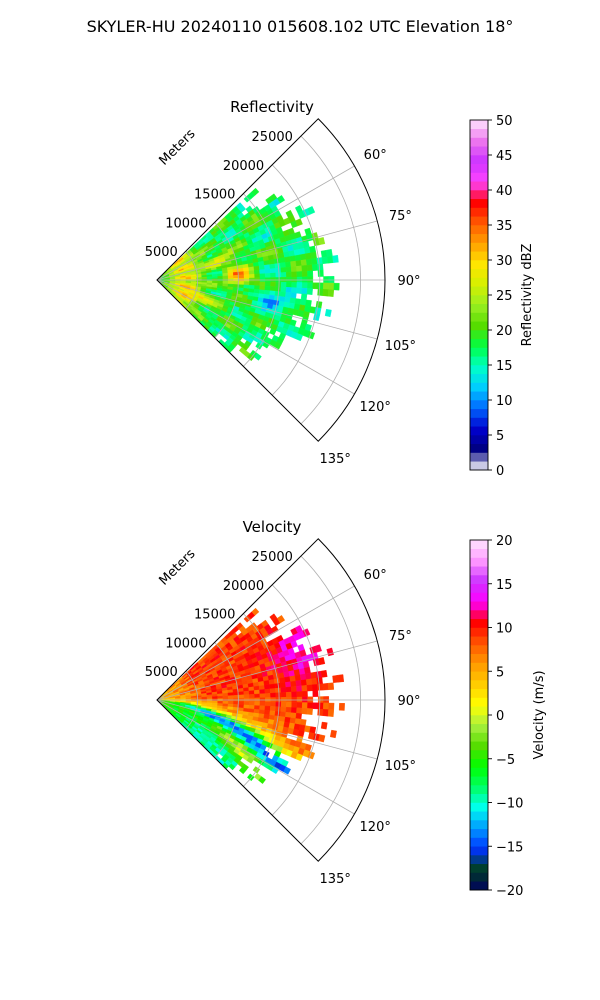 This screenshot has width=600, height=1000. Describe the element at coordinates (504, 226) in the screenshot. I see `colorbar-tick-label: 35` at that location.